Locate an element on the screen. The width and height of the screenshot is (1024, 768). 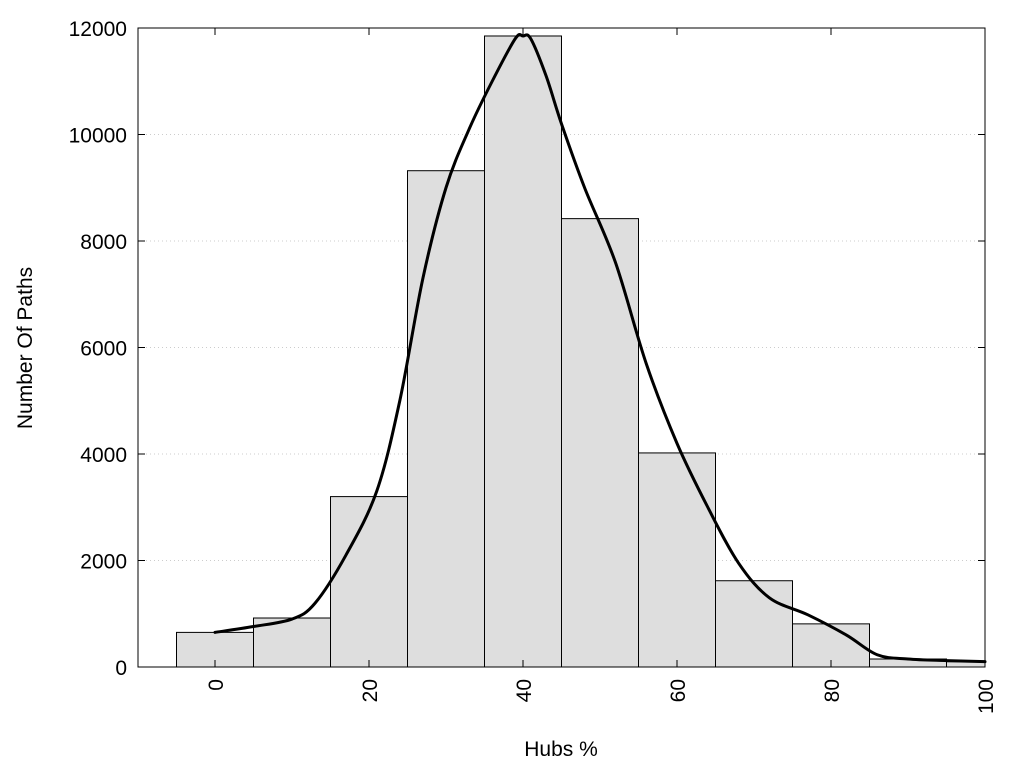
x-axis-label: Hubs % is located at coordinates (561, 749).